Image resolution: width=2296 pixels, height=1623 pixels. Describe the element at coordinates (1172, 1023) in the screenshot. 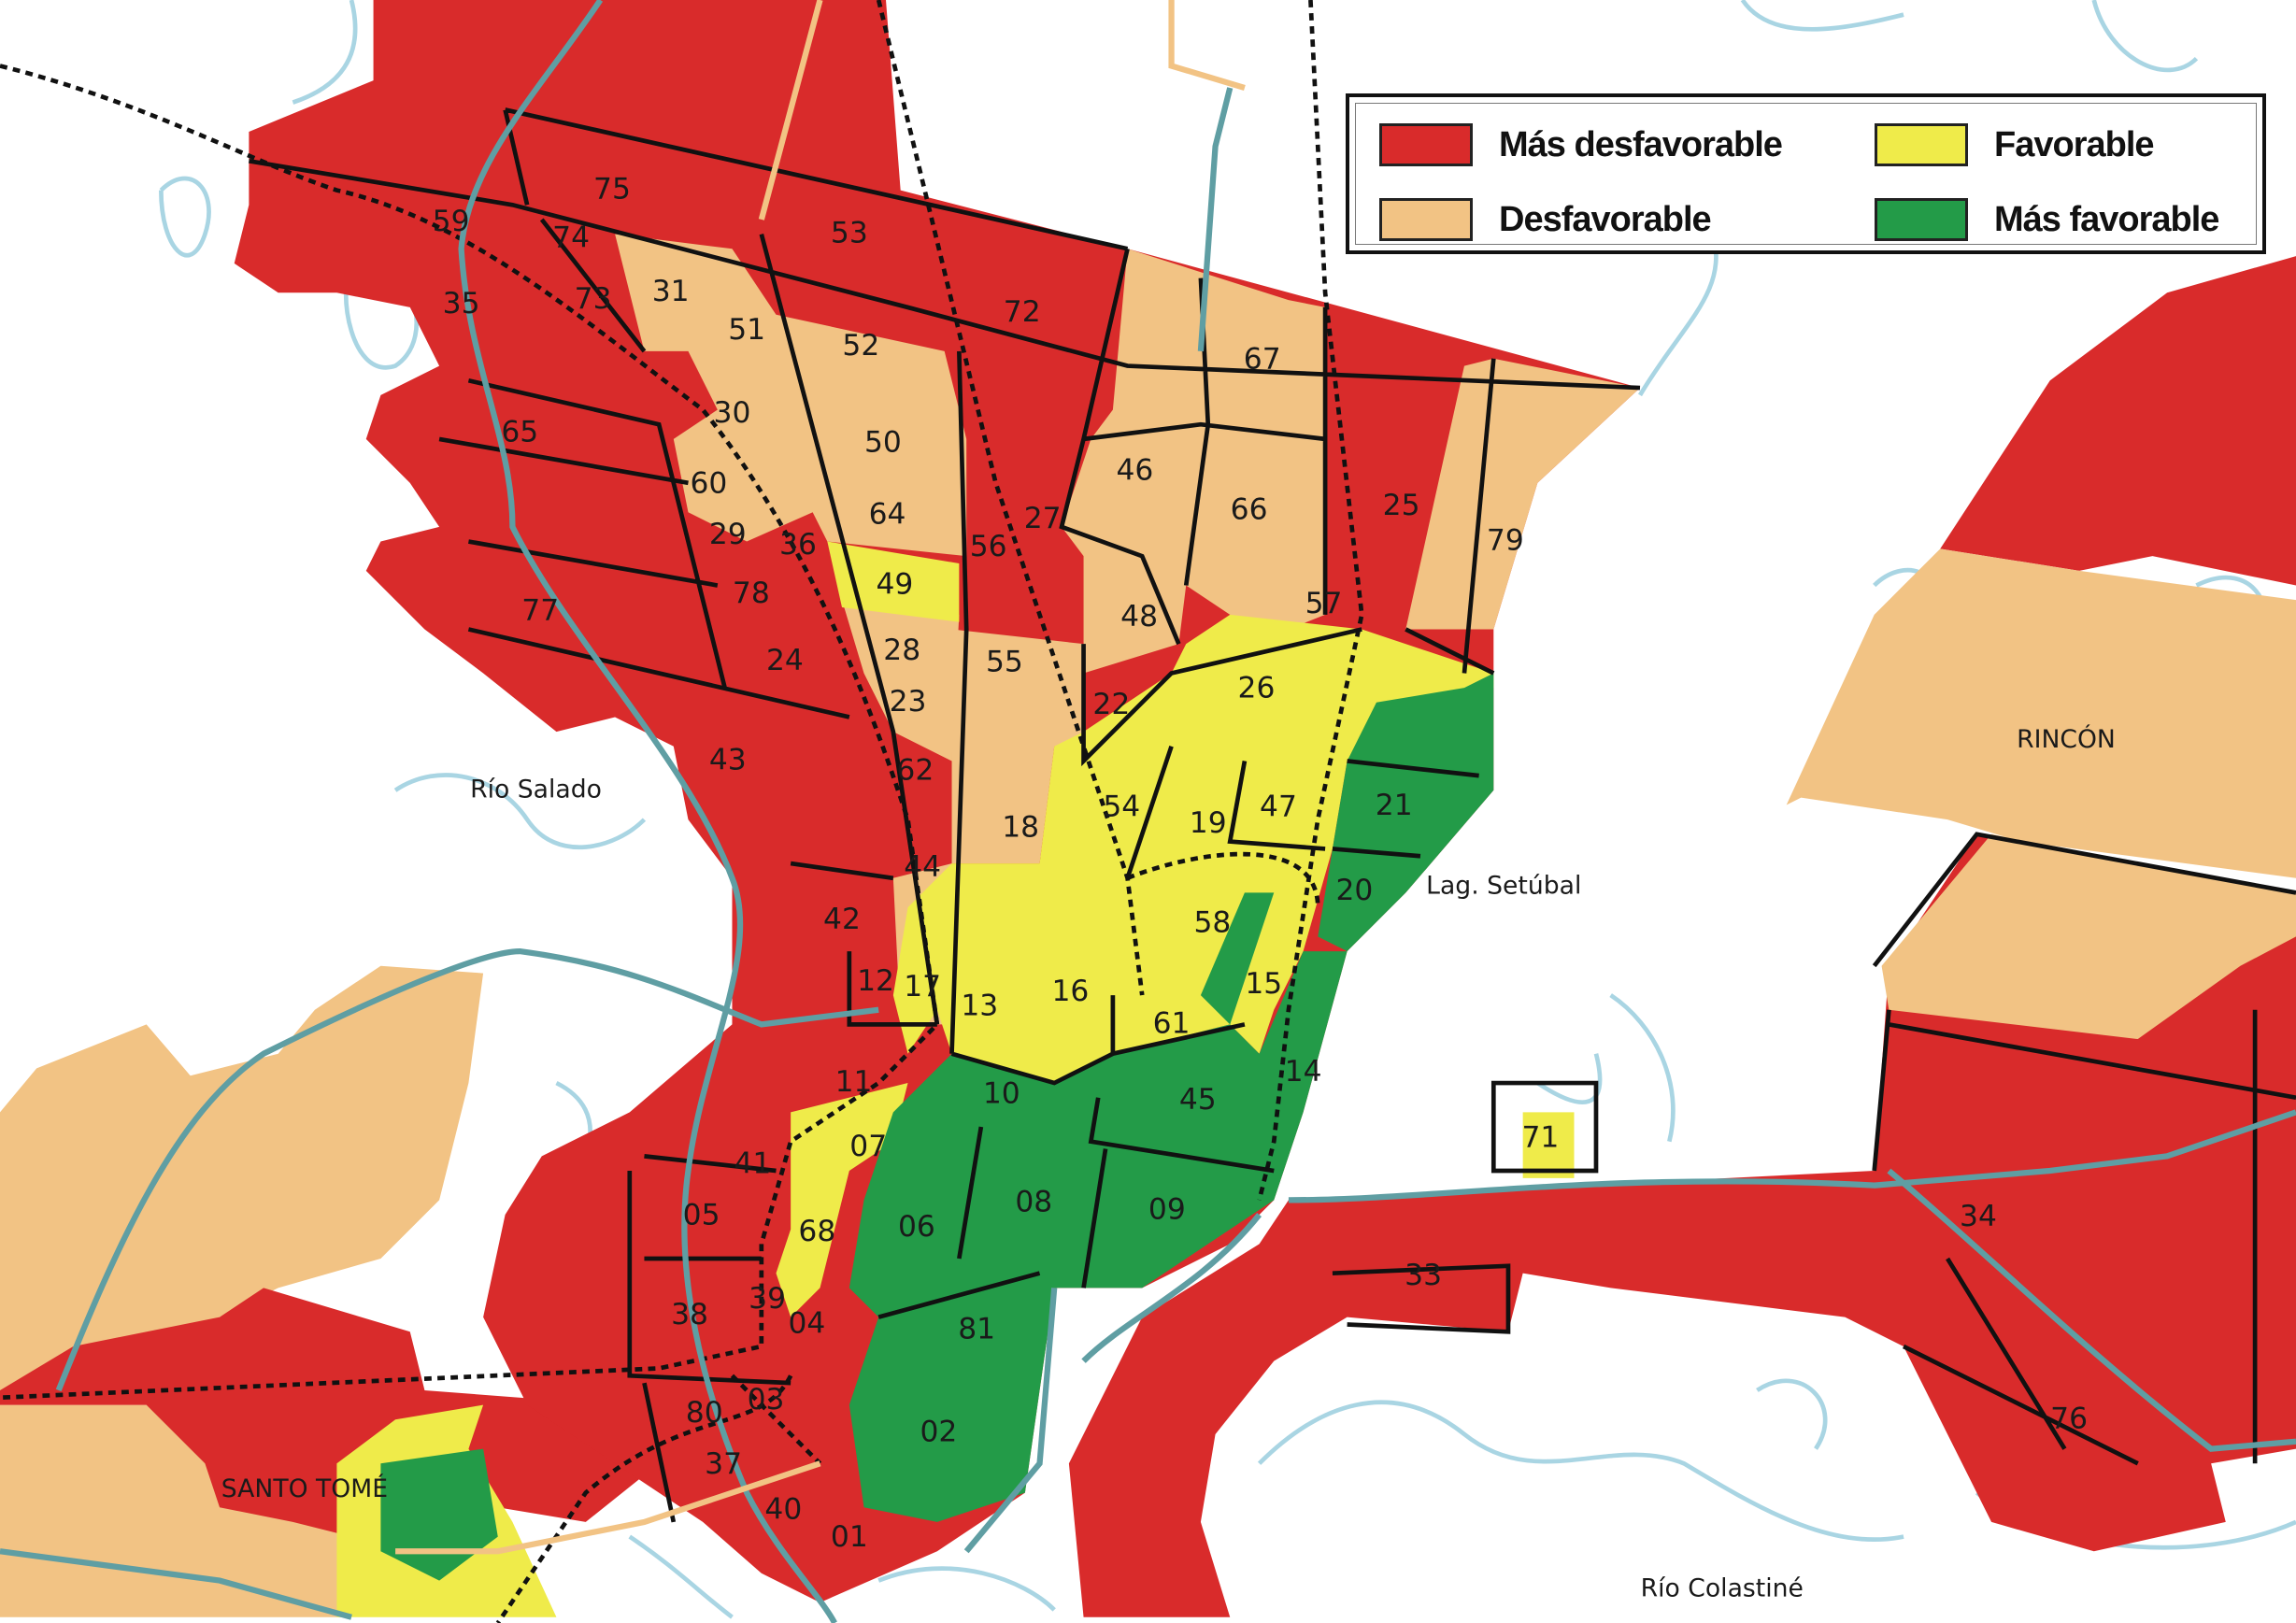

I see `zone-label: 61` at that location.